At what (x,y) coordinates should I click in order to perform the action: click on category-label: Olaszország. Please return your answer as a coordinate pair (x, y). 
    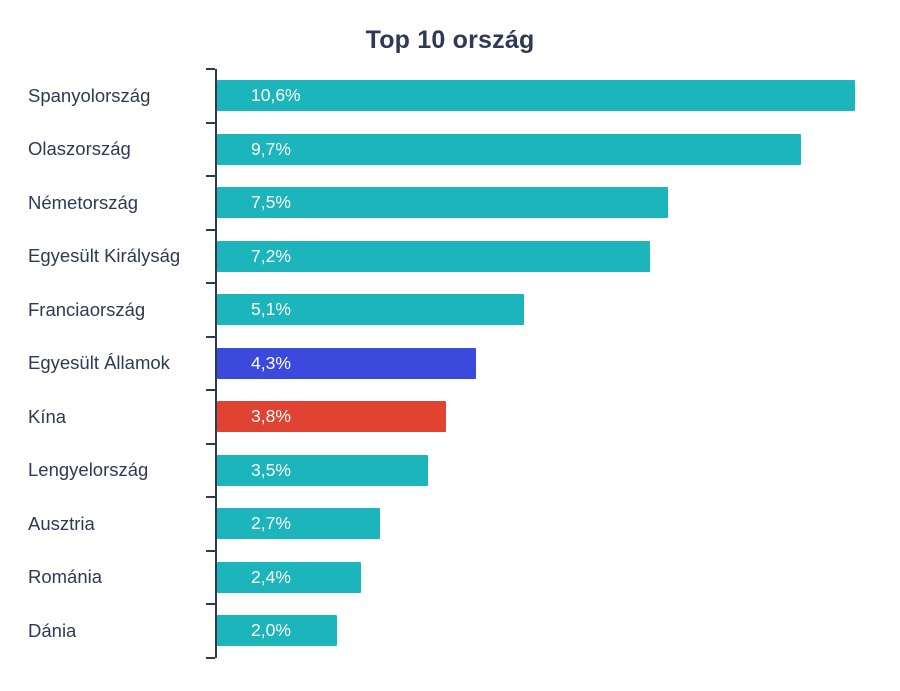
    Looking at the image, I should click on (79, 149).